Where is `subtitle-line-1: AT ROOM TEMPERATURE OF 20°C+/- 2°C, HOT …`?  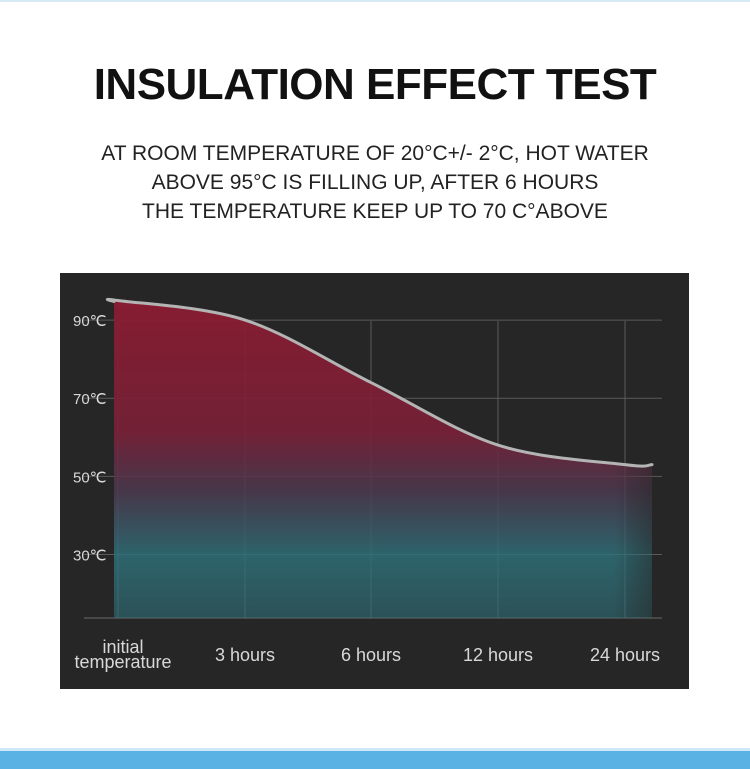 subtitle-line-1: AT ROOM TEMPERATURE OF 20°C+/- 2°C, HOT … is located at coordinates (375, 153).